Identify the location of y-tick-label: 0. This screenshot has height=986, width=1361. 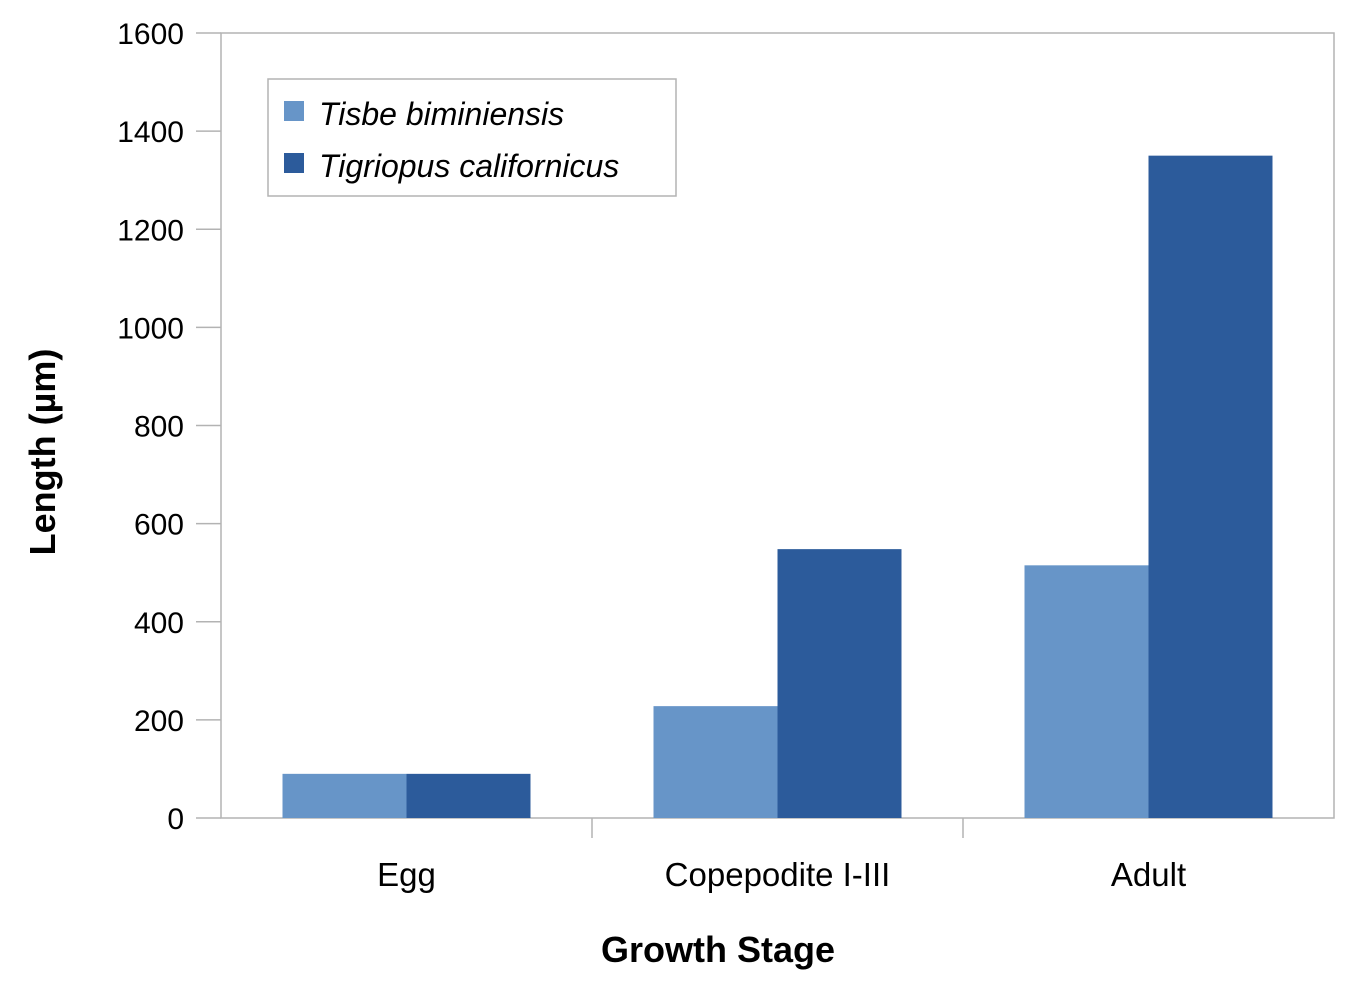
(175, 819).